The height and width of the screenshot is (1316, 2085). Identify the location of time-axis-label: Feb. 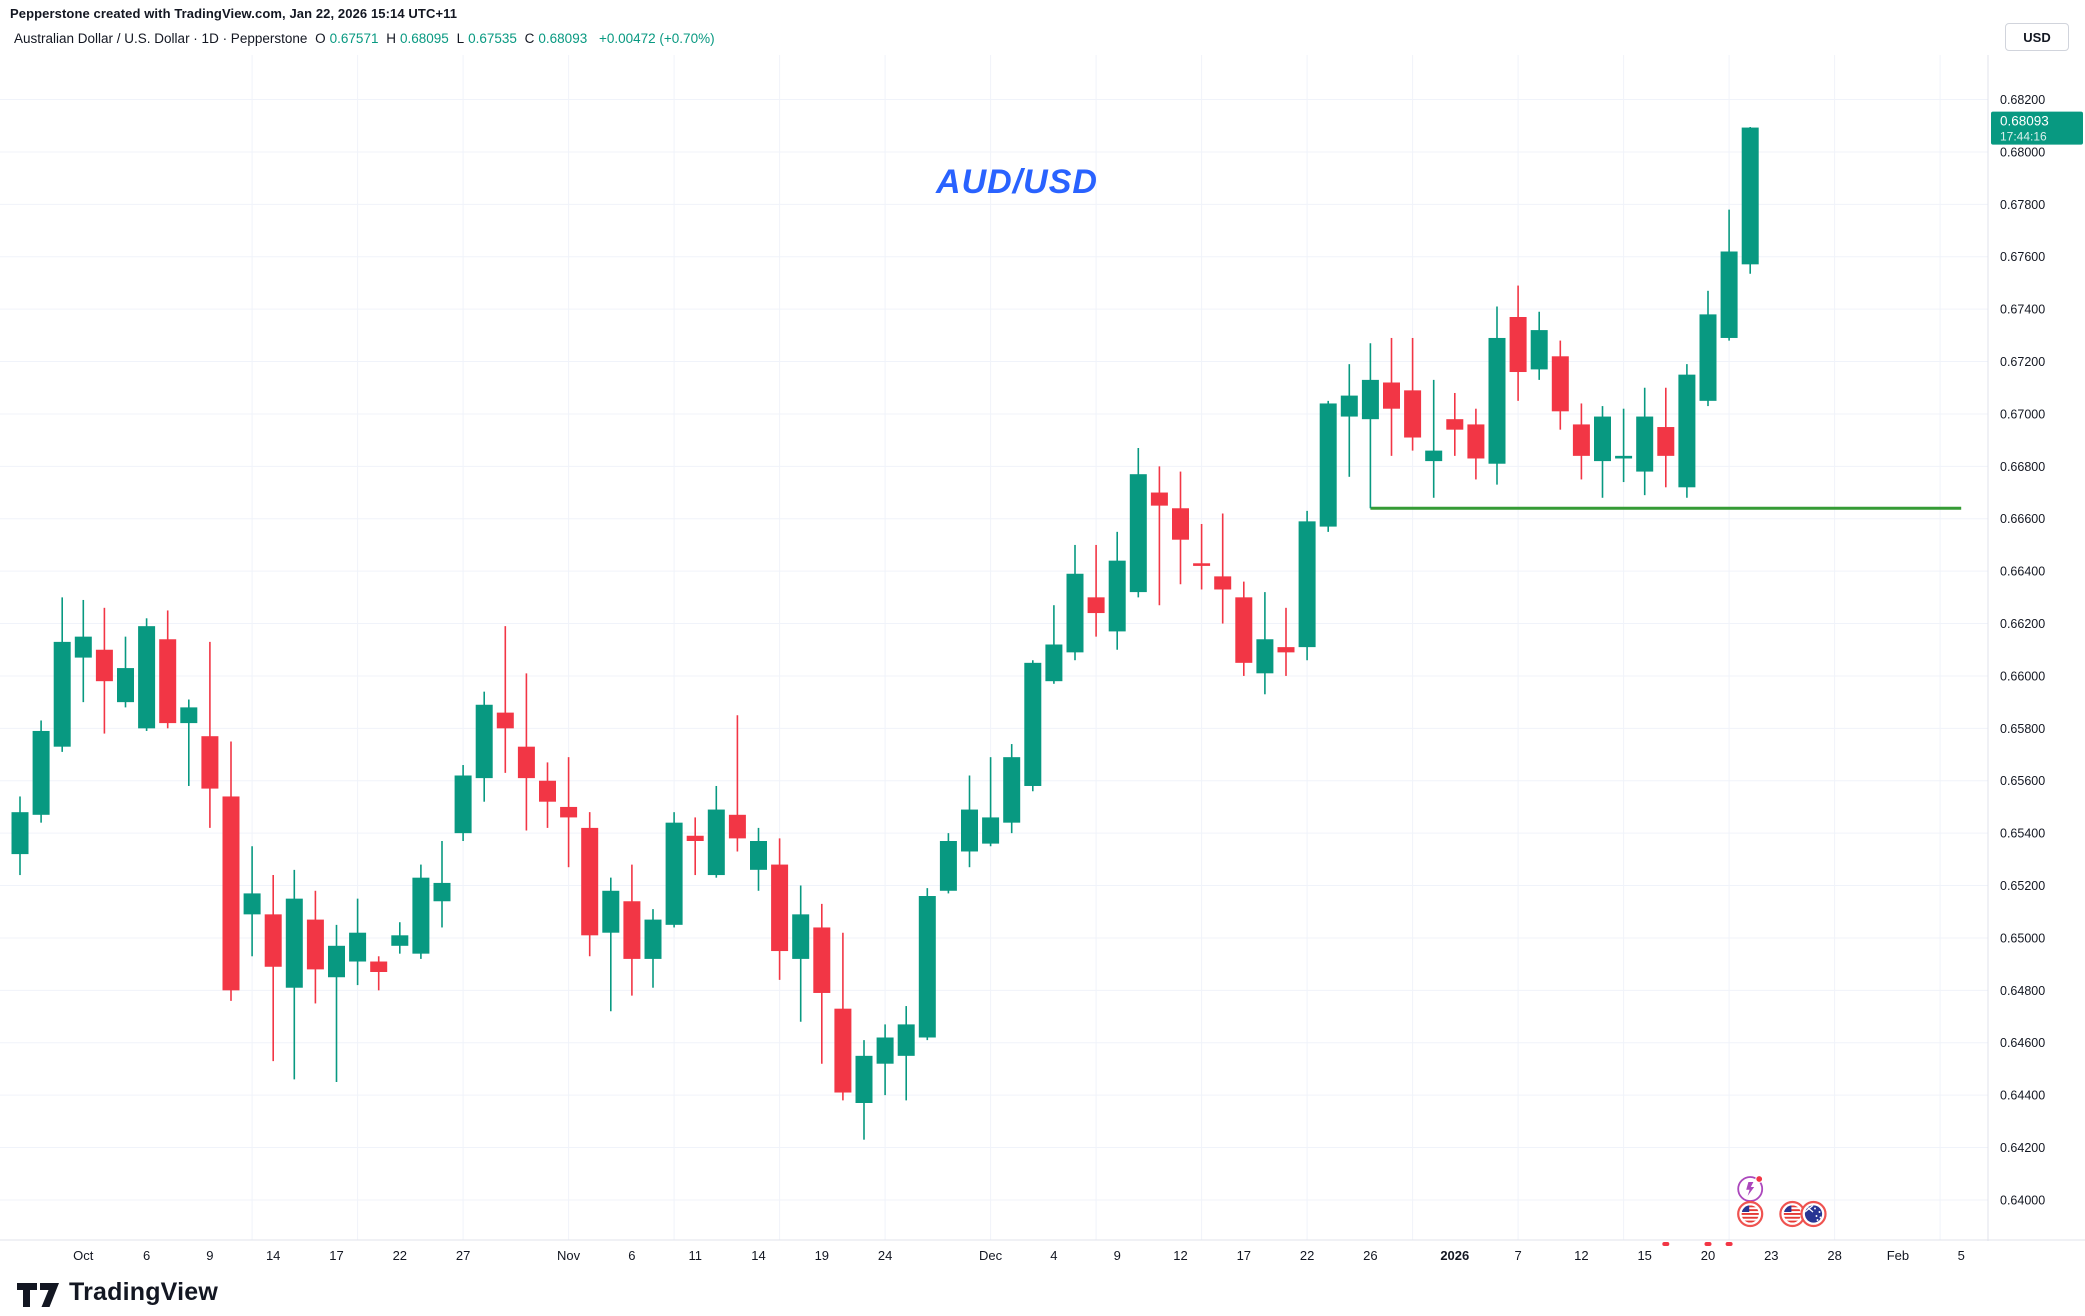
(1898, 1255).